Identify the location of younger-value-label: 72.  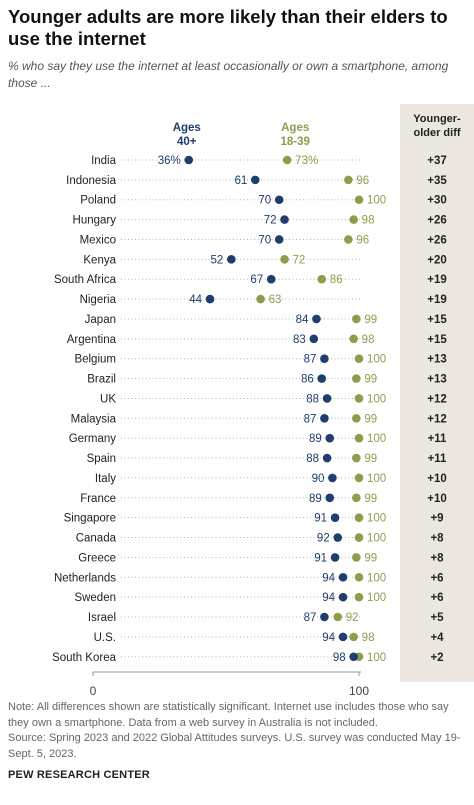
(299, 260).